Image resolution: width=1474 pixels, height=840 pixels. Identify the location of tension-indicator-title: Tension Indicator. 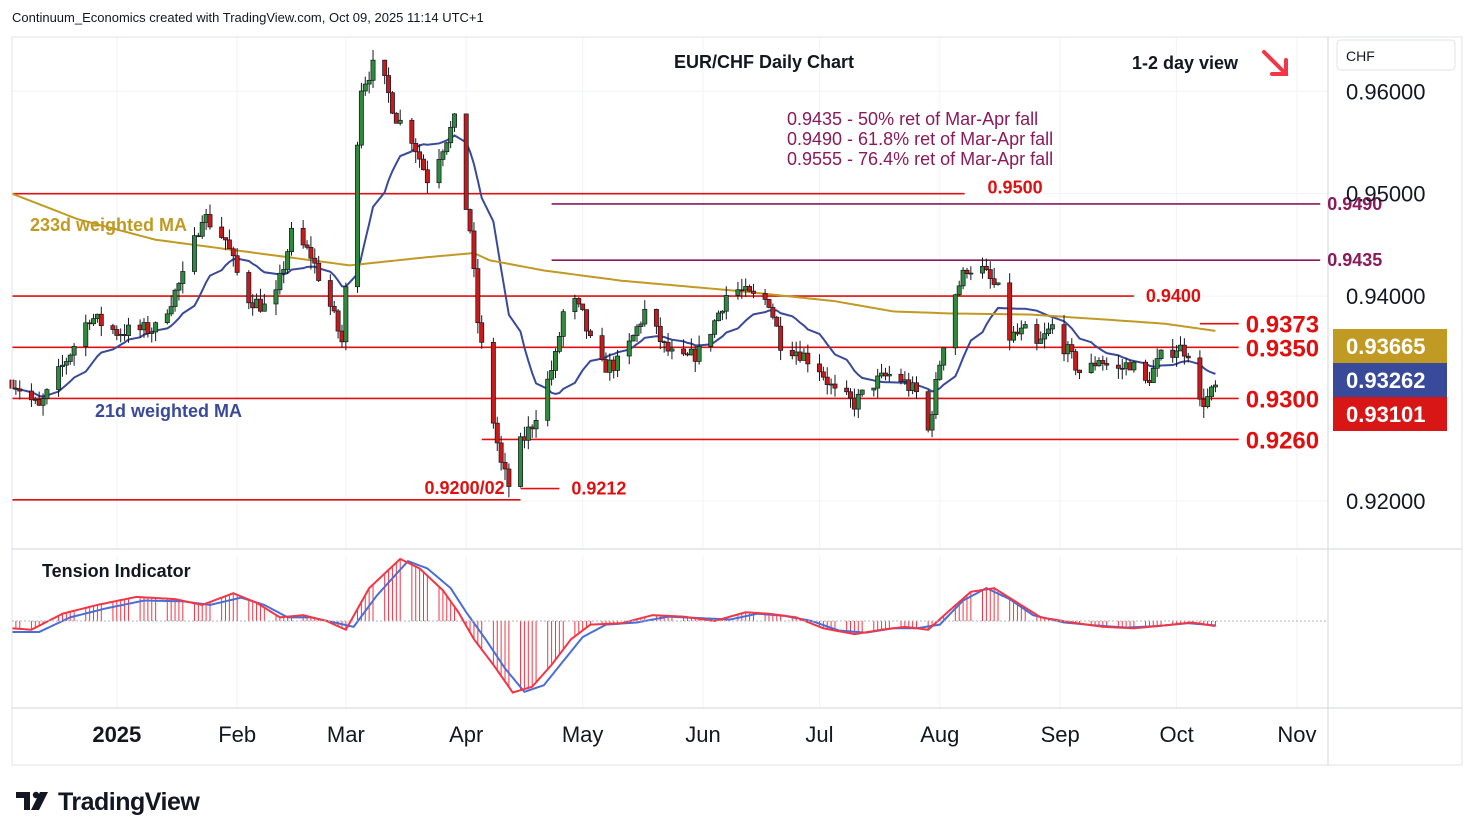
(116, 571).